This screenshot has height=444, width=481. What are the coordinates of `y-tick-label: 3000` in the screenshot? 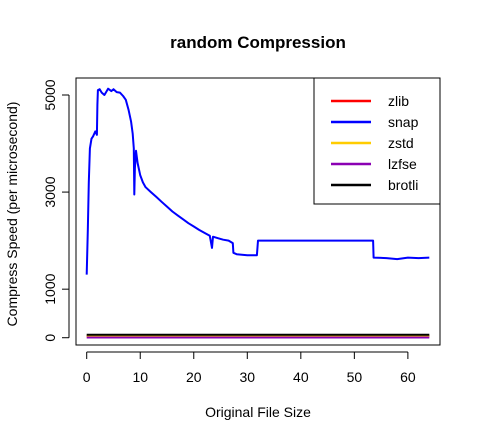 It's located at (50, 191).